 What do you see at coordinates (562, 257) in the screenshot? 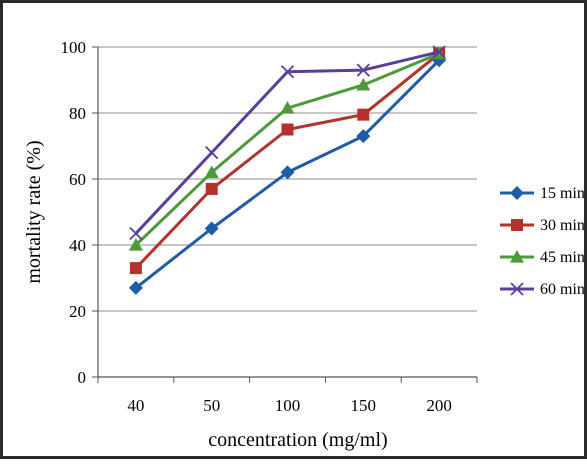
I see `legend-label: 45 min` at bounding box center [562, 257].